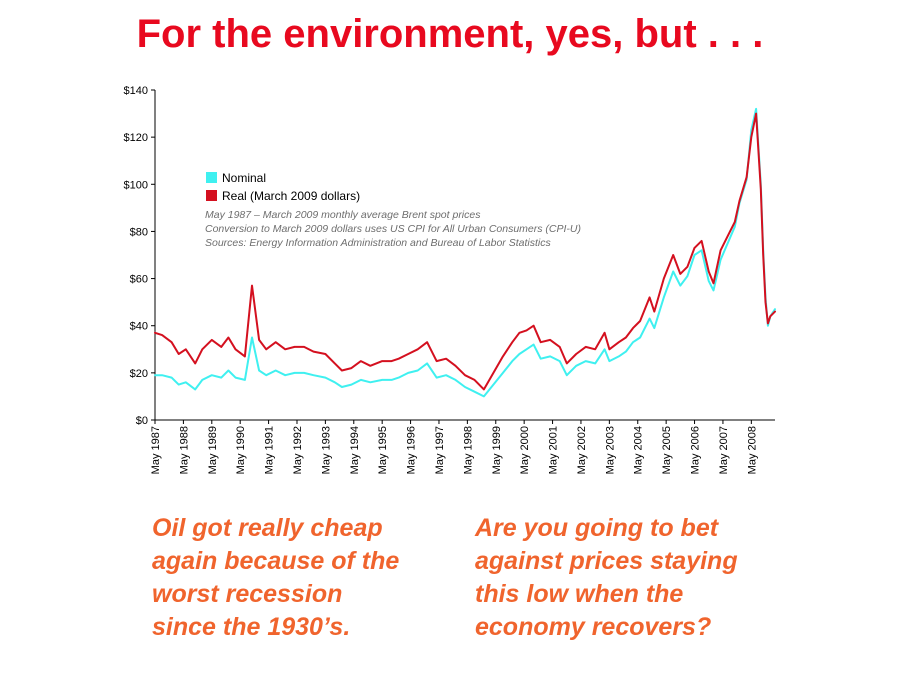  What do you see at coordinates (184, 450) in the screenshot?
I see `x-tick-label: May 1988` at bounding box center [184, 450].